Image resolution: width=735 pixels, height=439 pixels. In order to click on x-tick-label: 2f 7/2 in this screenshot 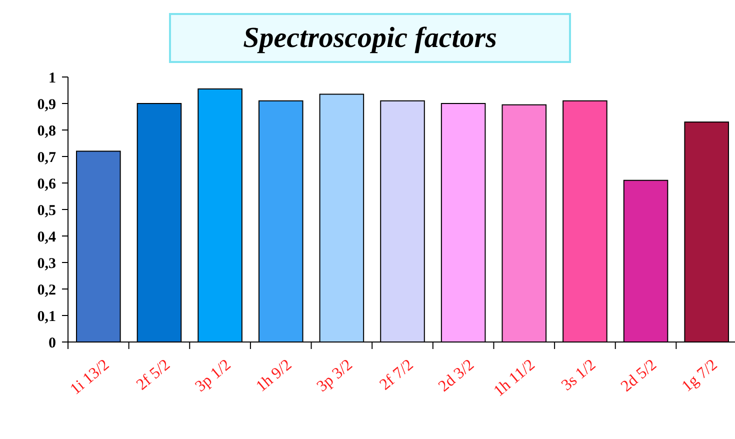, I will do `click(396, 375)`.